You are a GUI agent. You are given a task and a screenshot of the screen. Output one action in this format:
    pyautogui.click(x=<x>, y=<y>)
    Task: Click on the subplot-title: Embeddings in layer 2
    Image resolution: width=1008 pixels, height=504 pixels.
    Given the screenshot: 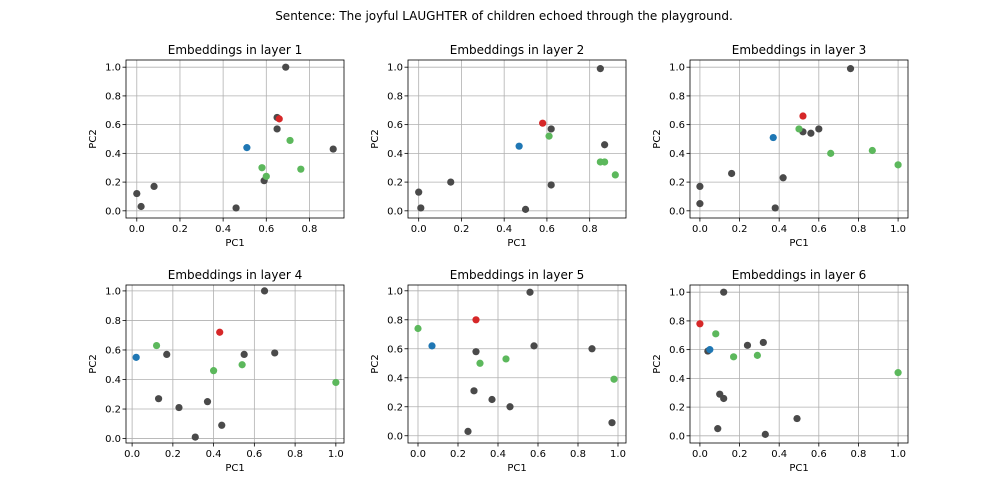 What is the action you would take?
    pyautogui.click(x=517, y=50)
    